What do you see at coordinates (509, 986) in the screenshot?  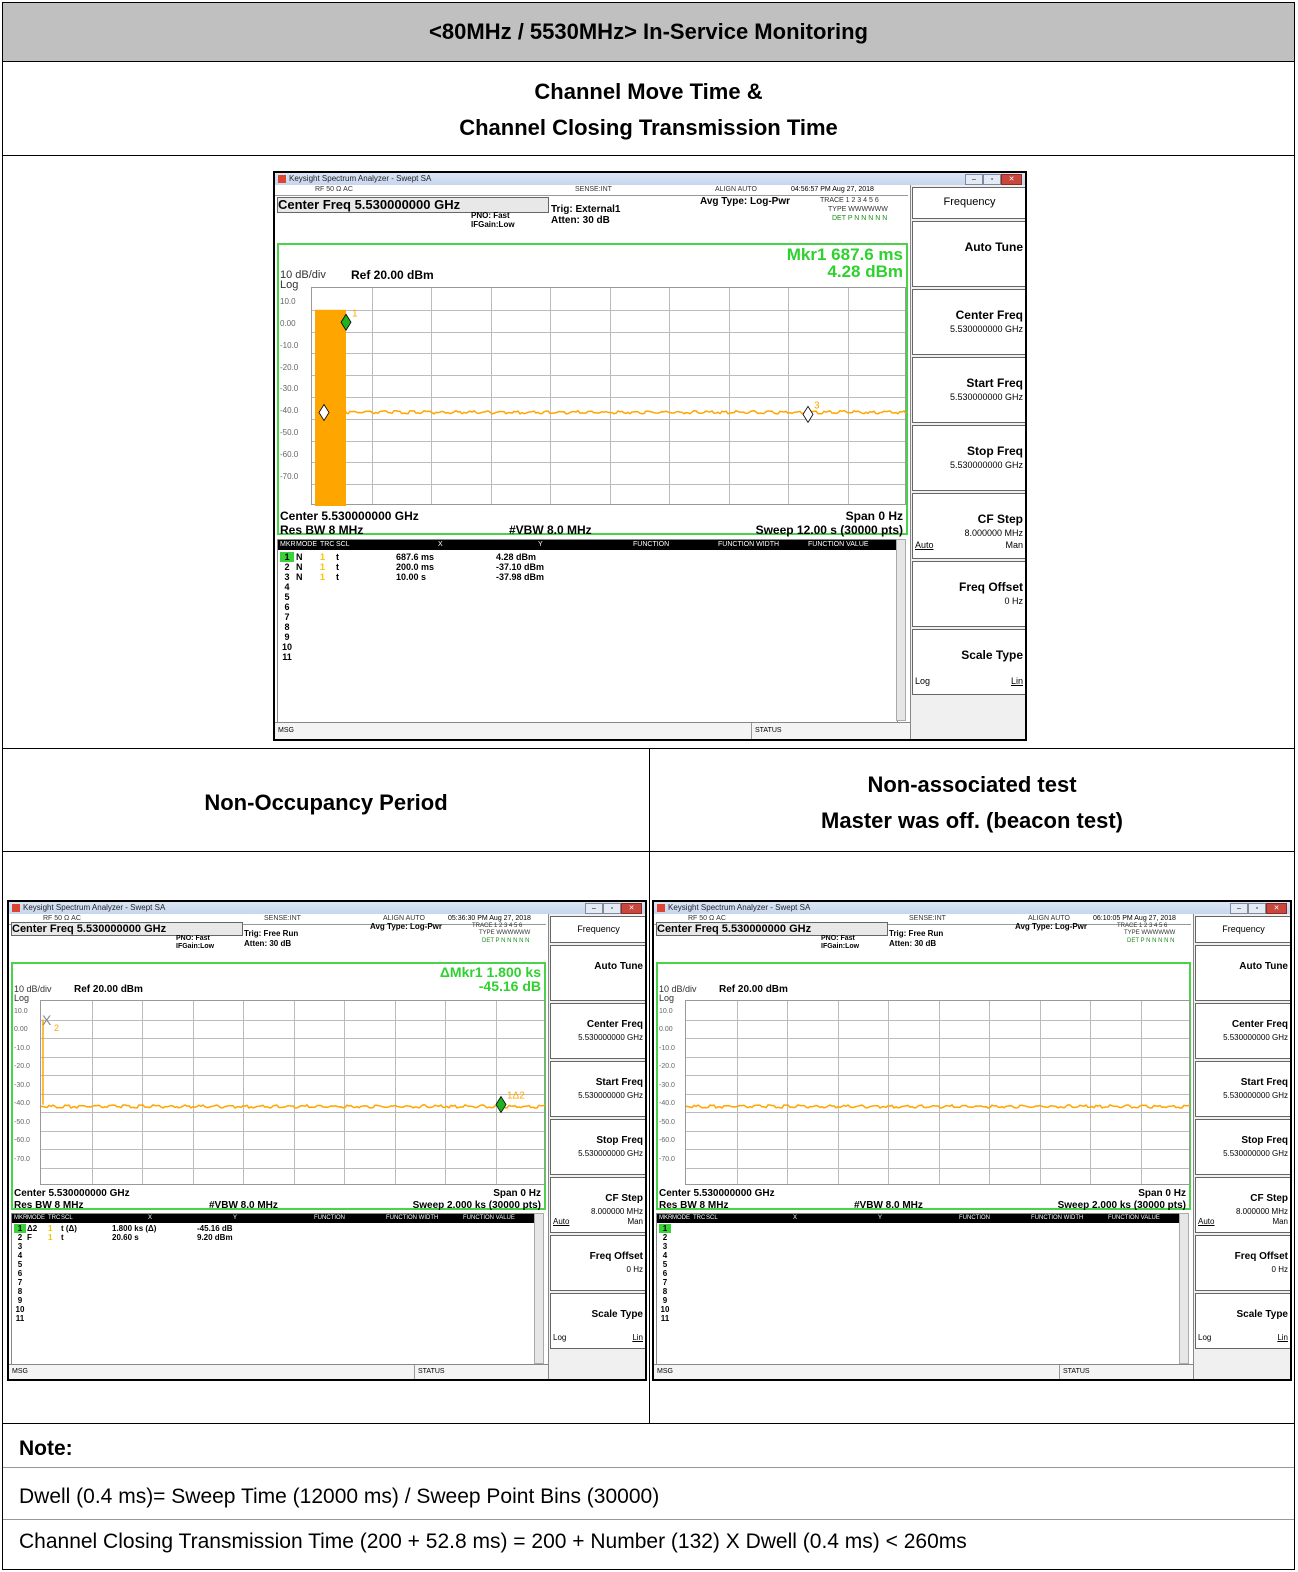 I see `marker-readout-y: -45.16 dB` at bounding box center [509, 986].